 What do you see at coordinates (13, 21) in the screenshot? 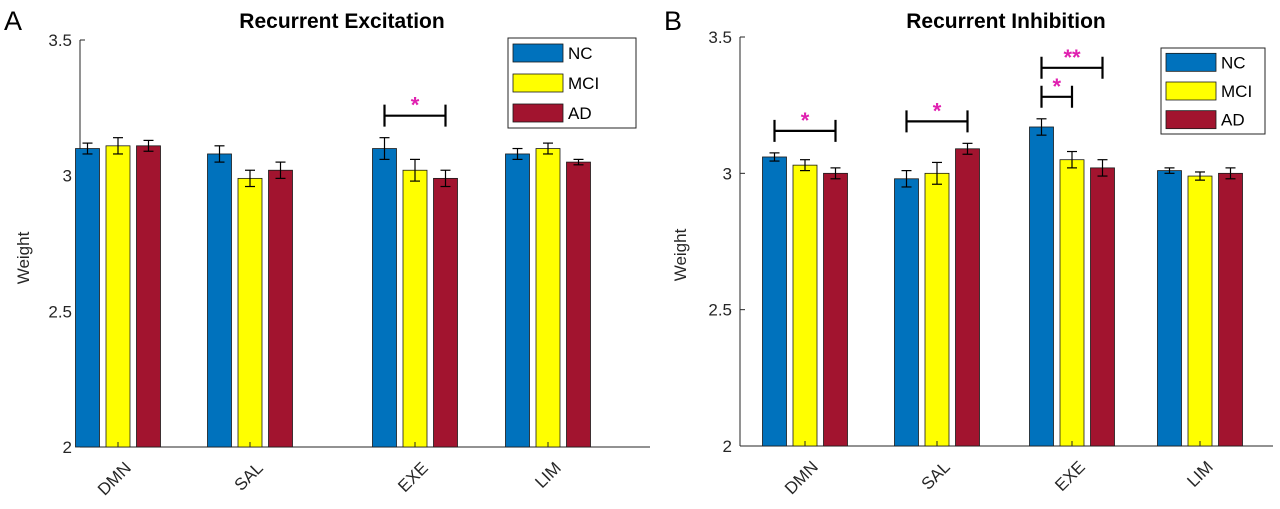
I see `panel-letter-a: A` at bounding box center [13, 21].